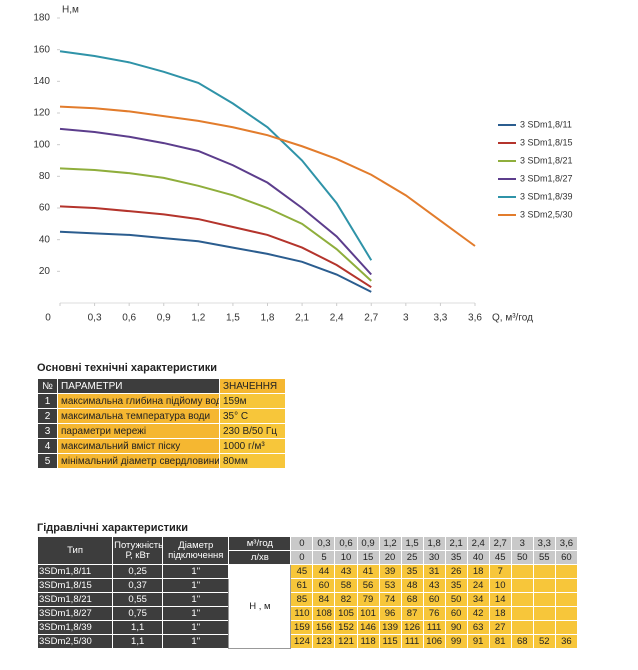 This screenshot has width=638, height=670. Describe the element at coordinates (522, 557) in the screenshot. I see `flow-l: 50` at that location.